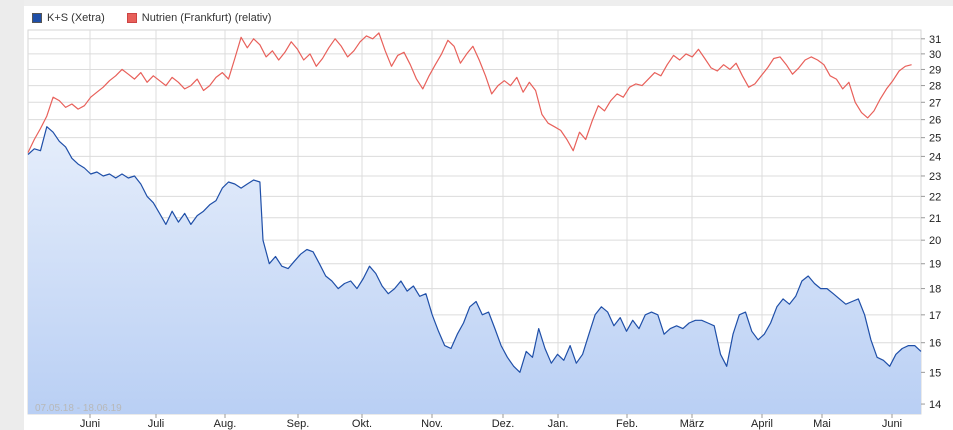 This screenshot has width=953, height=430. Describe the element at coordinates (935, 219) in the screenshot. I see `y-tick-label: 21` at that location.